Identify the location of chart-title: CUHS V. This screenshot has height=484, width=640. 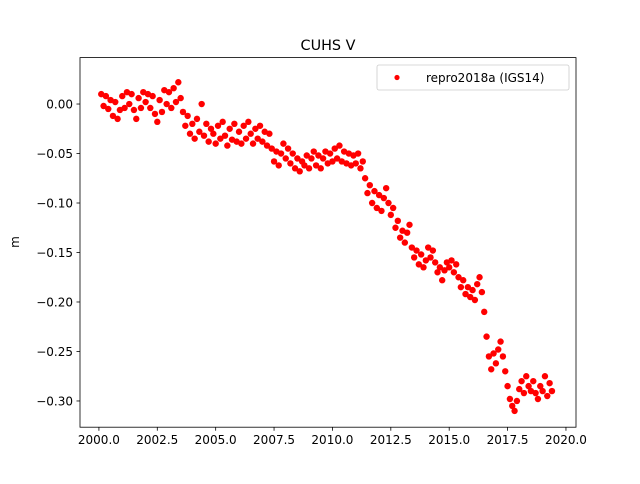
(328, 46).